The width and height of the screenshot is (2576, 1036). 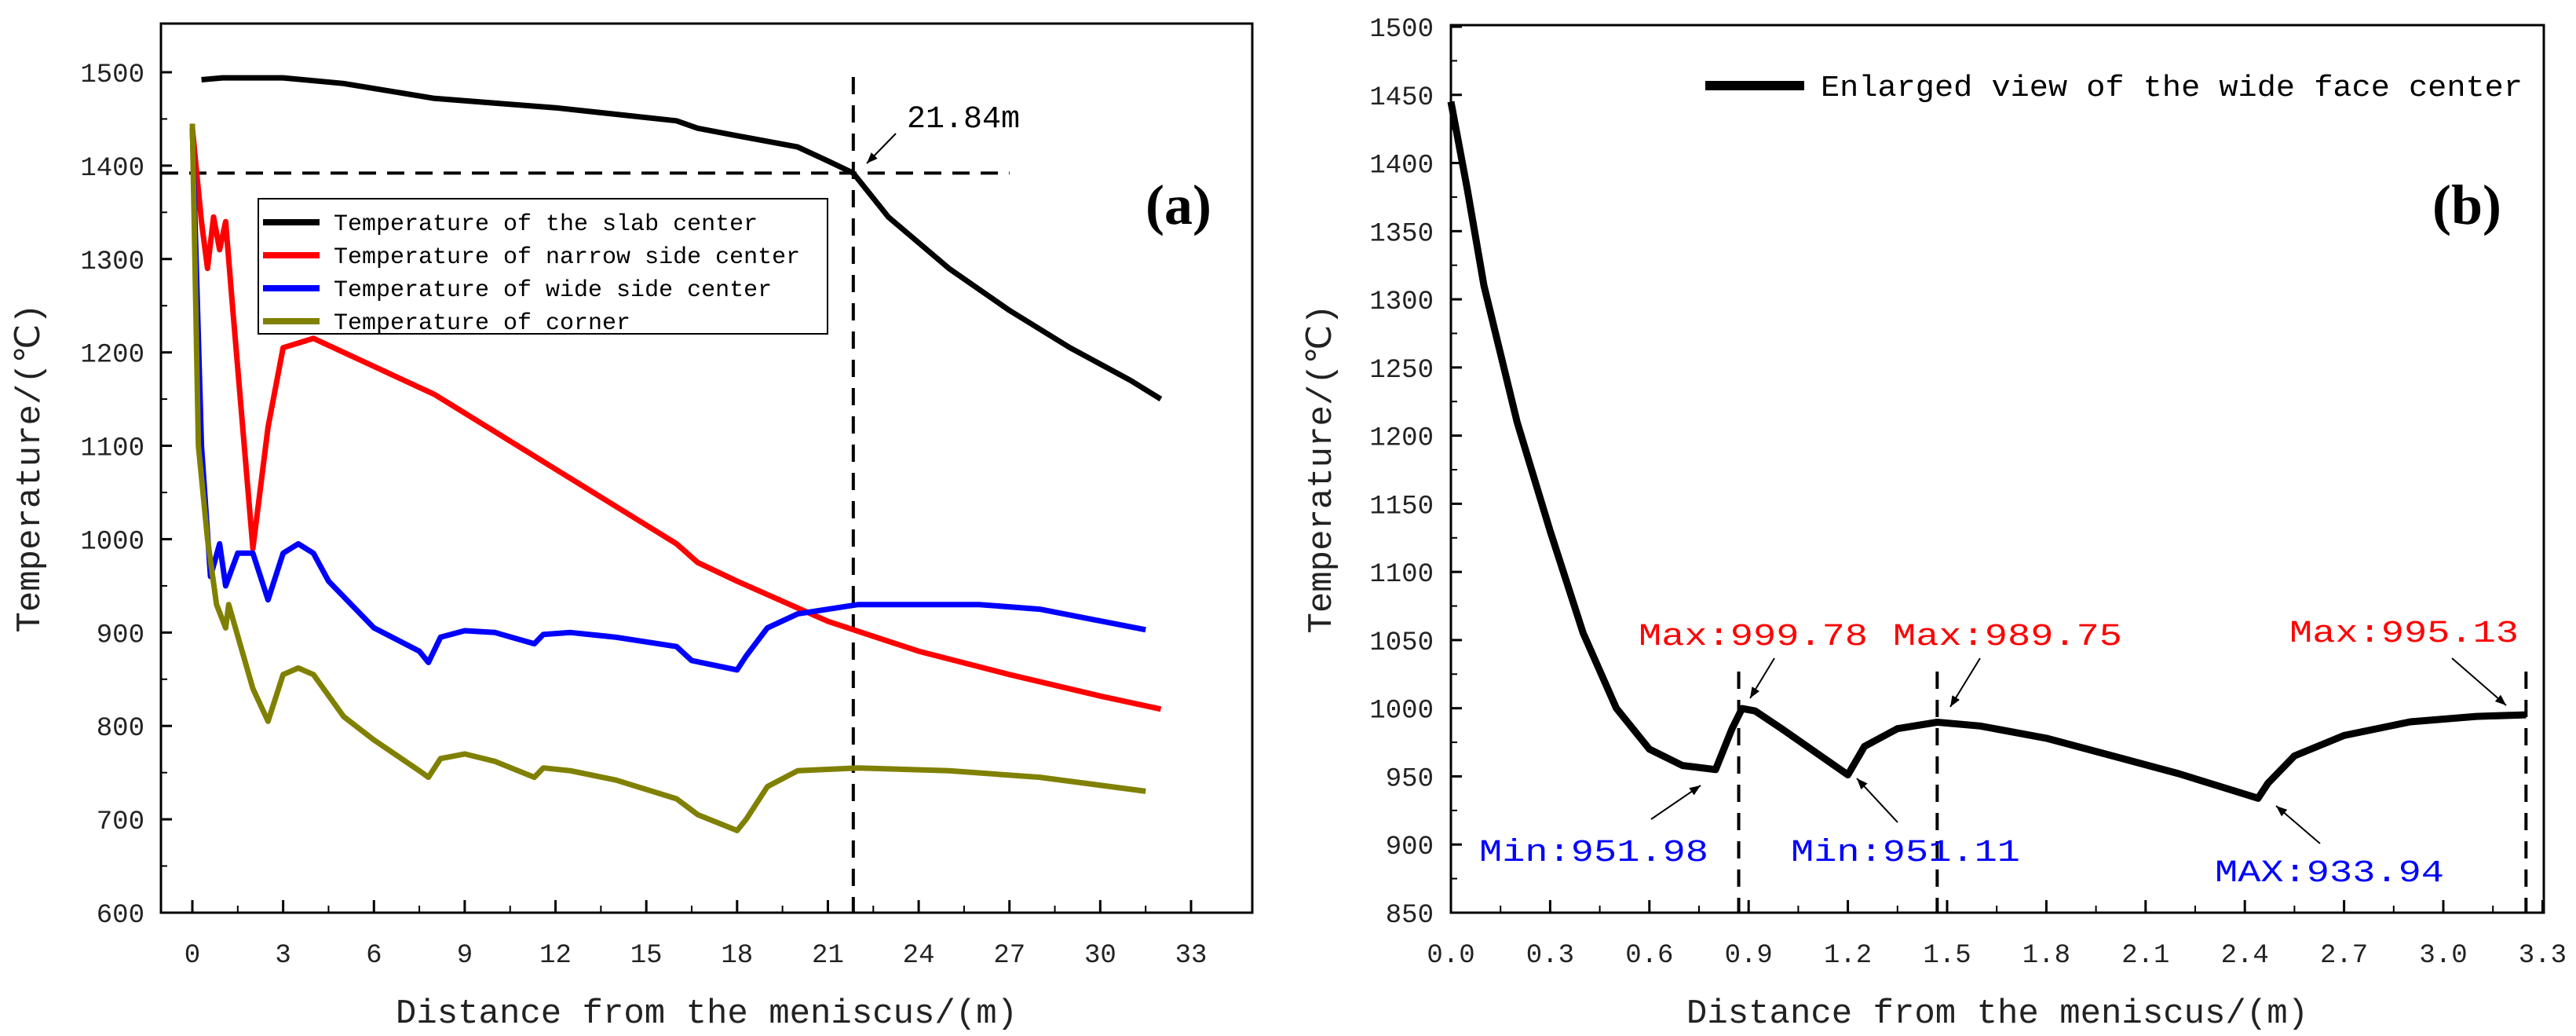 What do you see at coordinates (2145, 956) in the screenshot?
I see `x-tick-label: 2.1` at bounding box center [2145, 956].